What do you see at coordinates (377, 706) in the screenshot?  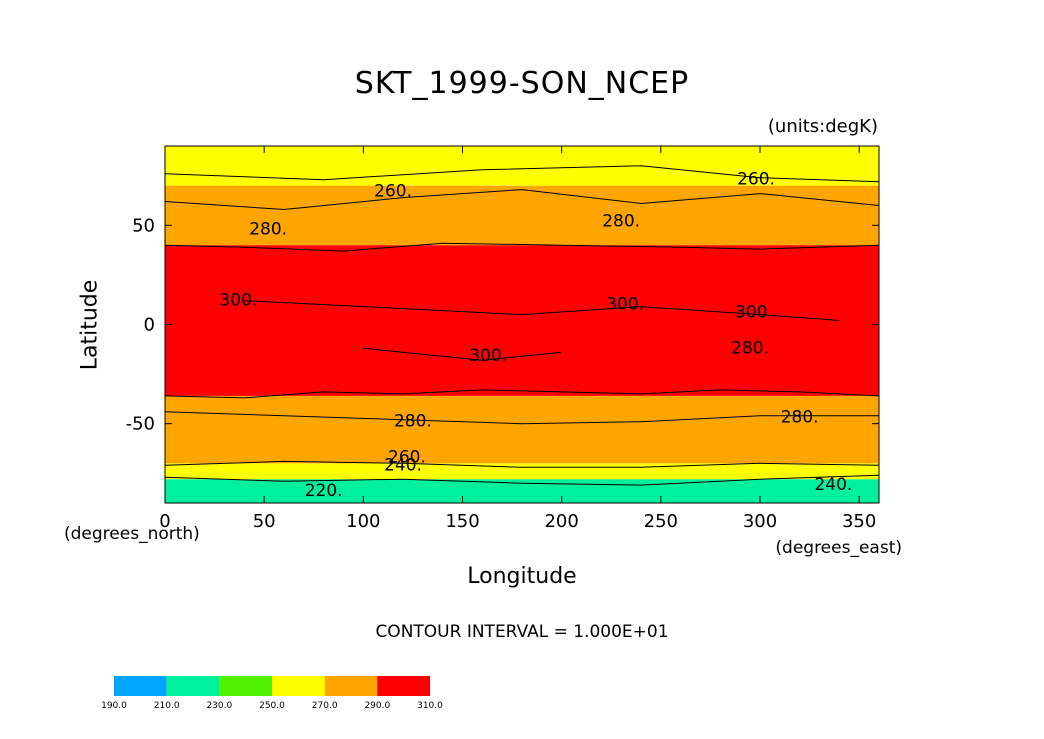 I see `colorbar-label-5: 290.0` at bounding box center [377, 706].